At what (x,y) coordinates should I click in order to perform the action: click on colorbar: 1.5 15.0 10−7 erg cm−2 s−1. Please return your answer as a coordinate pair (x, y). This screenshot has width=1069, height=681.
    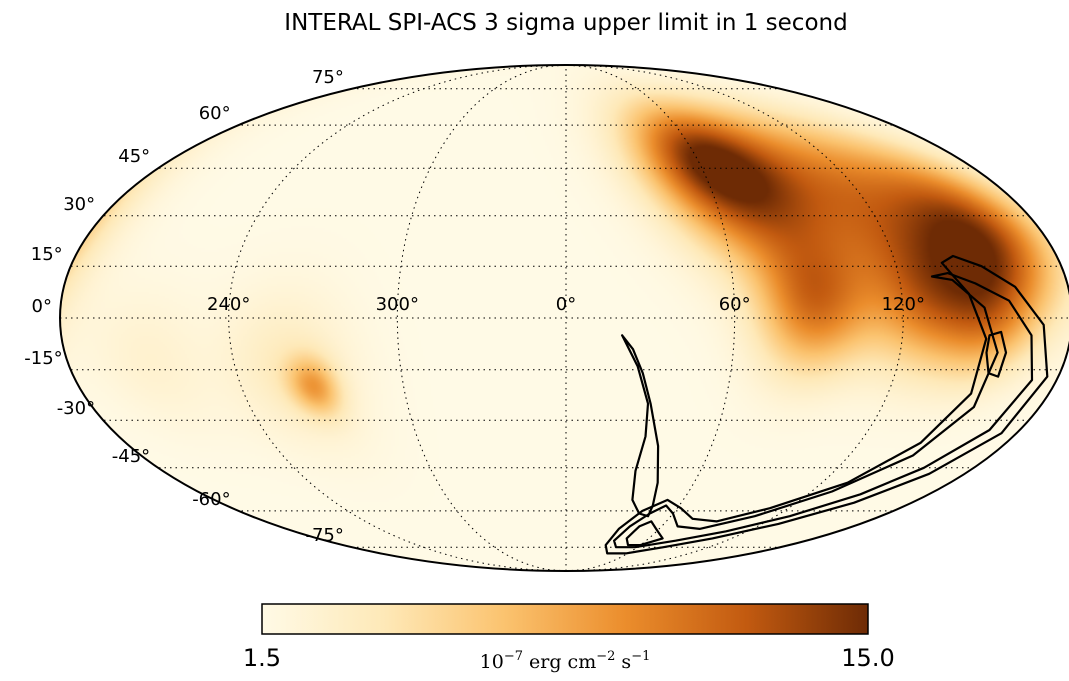
    Looking at the image, I should click on (569, 638).